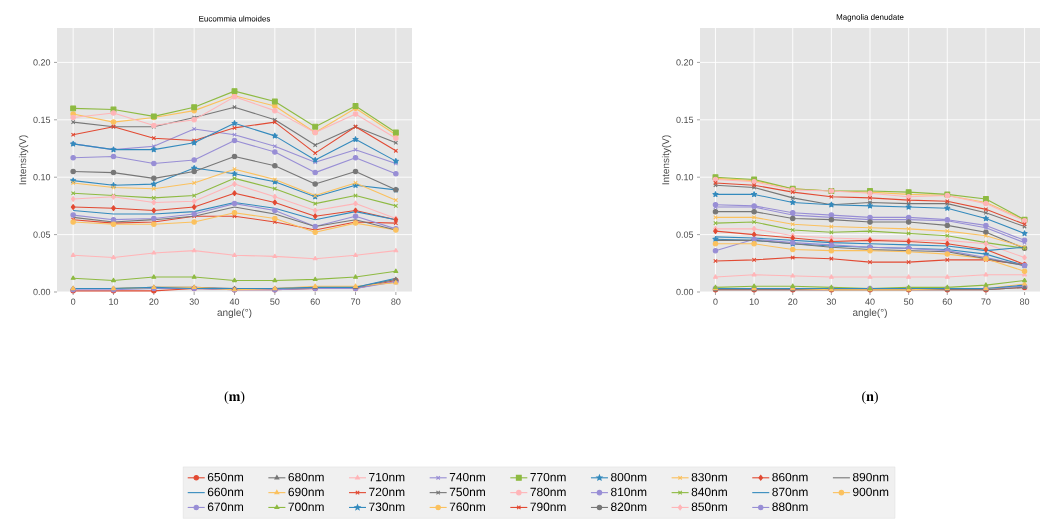  What do you see at coordinates (629, 506) in the screenshot?
I see `legend-label: 820nm` at bounding box center [629, 506].